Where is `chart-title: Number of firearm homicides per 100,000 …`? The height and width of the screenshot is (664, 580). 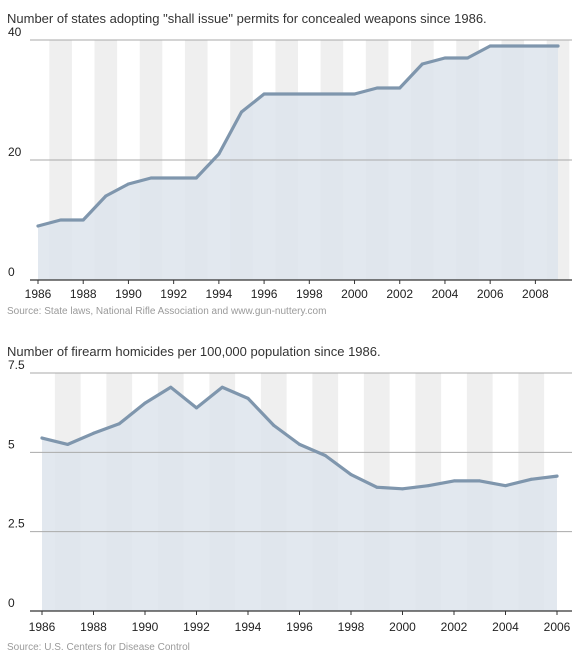
chart-title: Number of firearm homicides per 100,000 … is located at coordinates (194, 351).